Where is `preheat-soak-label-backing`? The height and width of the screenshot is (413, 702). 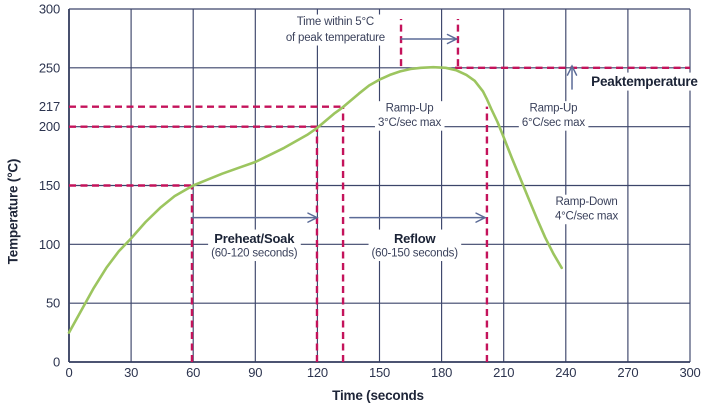 preheat-soak-label-backing is located at coordinates (254, 245).